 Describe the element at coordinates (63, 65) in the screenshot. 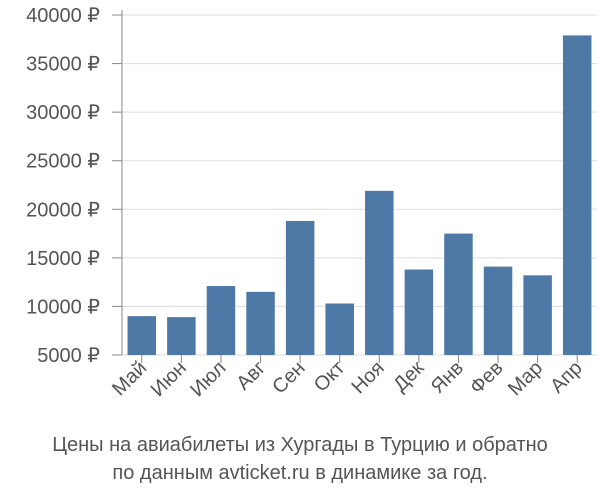

I see `y-tick-label: 35000 ₽` at that location.